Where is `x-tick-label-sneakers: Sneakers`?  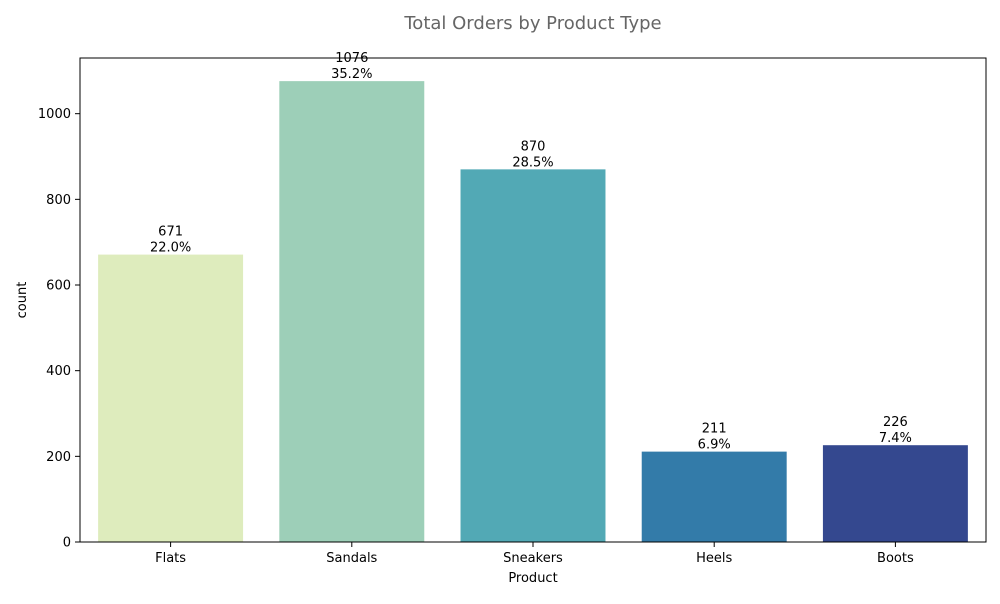
x-tick-label-sneakers: Sneakers is located at coordinates (533, 558).